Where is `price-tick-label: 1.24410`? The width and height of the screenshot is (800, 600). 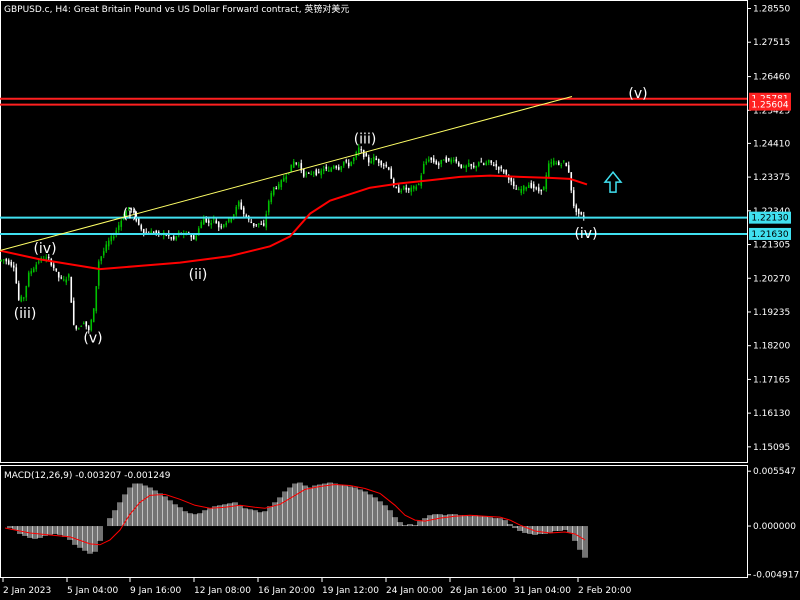
price-tick-label: 1.24410 is located at coordinates (771, 144).